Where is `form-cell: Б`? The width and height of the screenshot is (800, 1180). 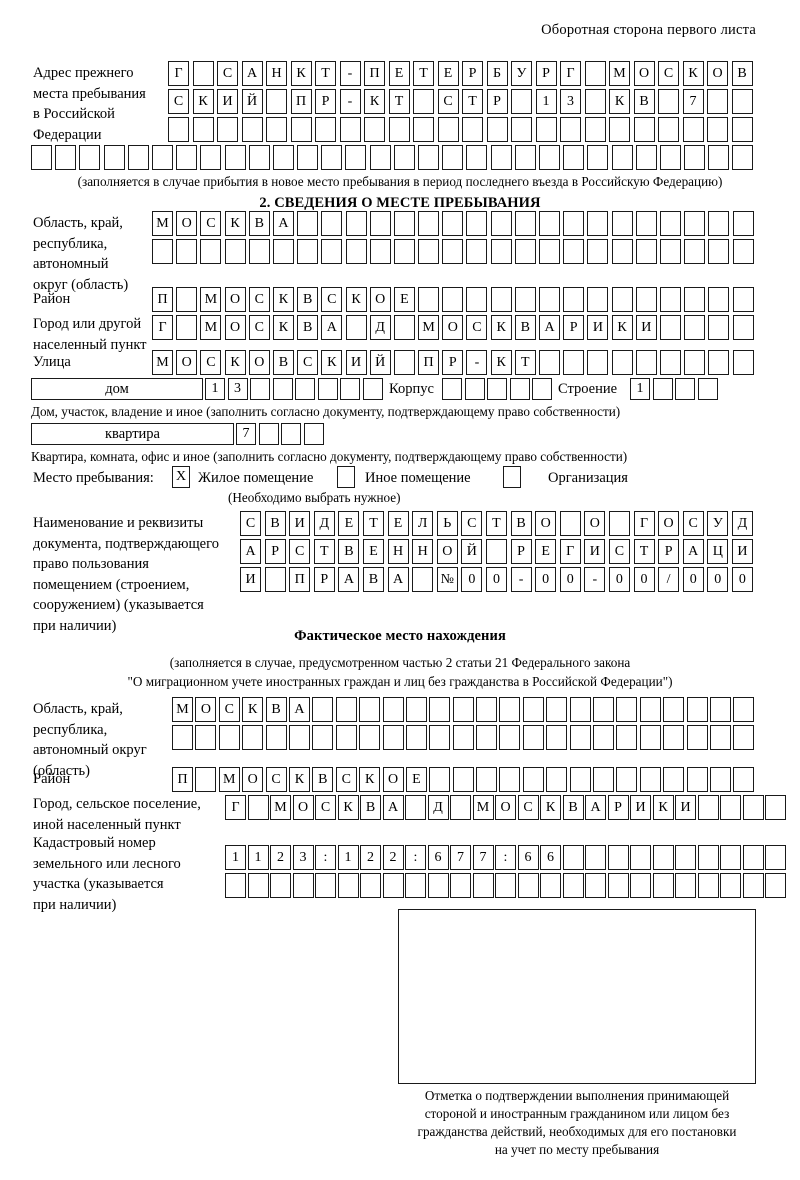 form-cell: Б is located at coordinates (497, 73).